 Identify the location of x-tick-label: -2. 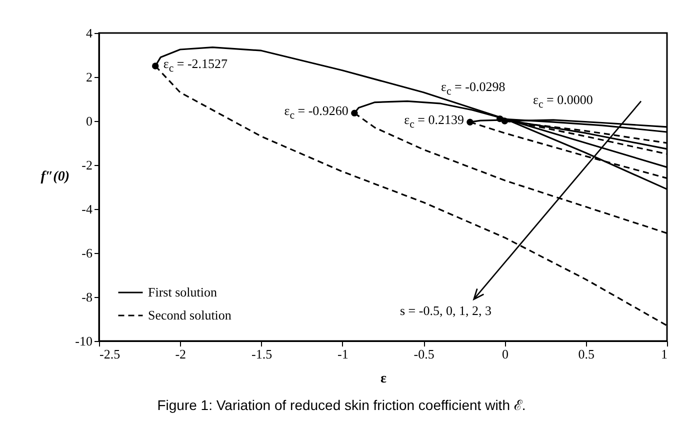
(180, 354).